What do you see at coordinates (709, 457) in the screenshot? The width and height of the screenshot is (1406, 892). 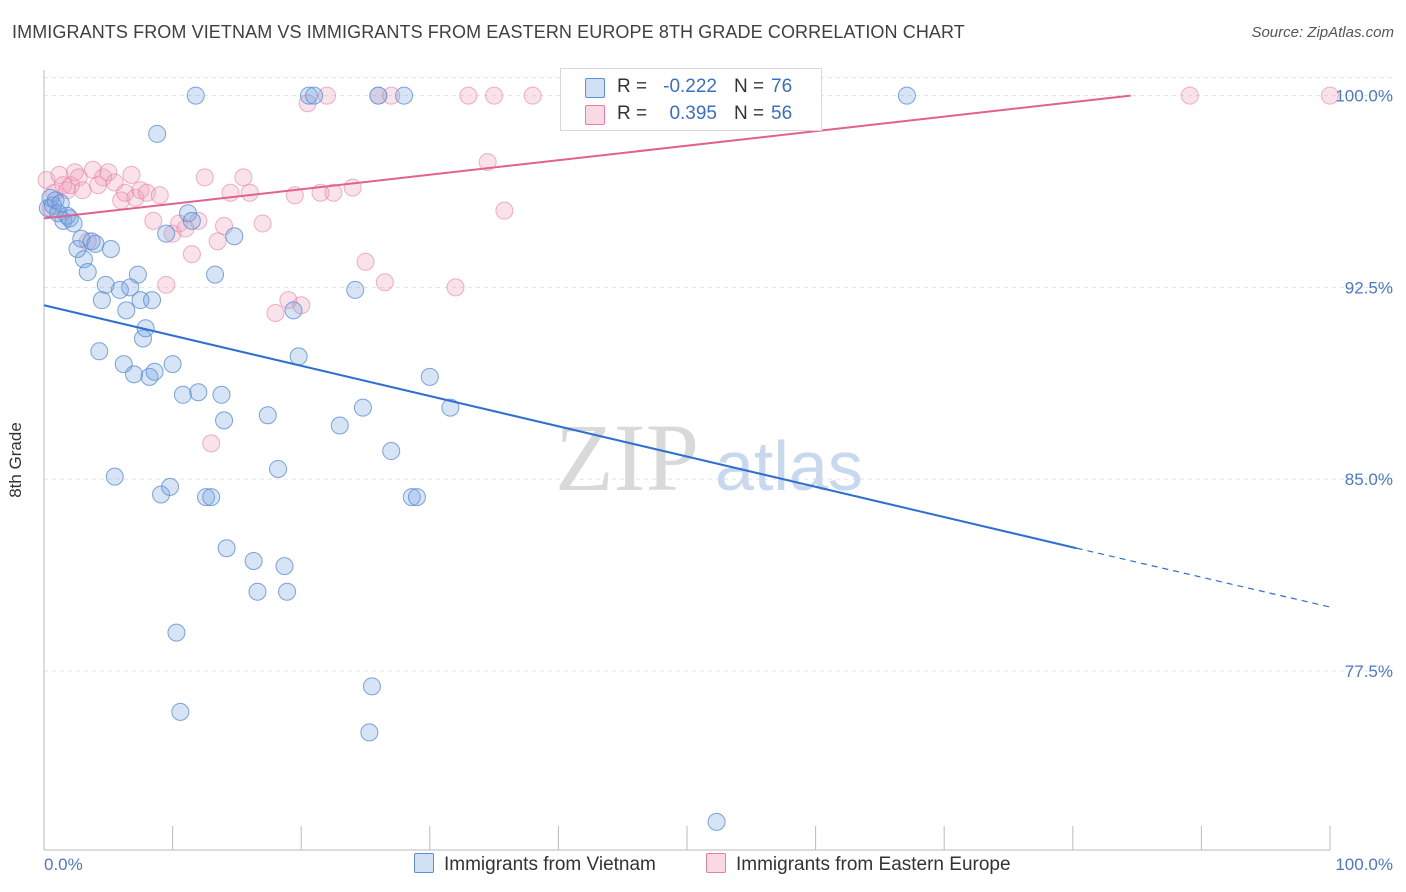 I see `watermark: ZIP atlas` at bounding box center [709, 457].